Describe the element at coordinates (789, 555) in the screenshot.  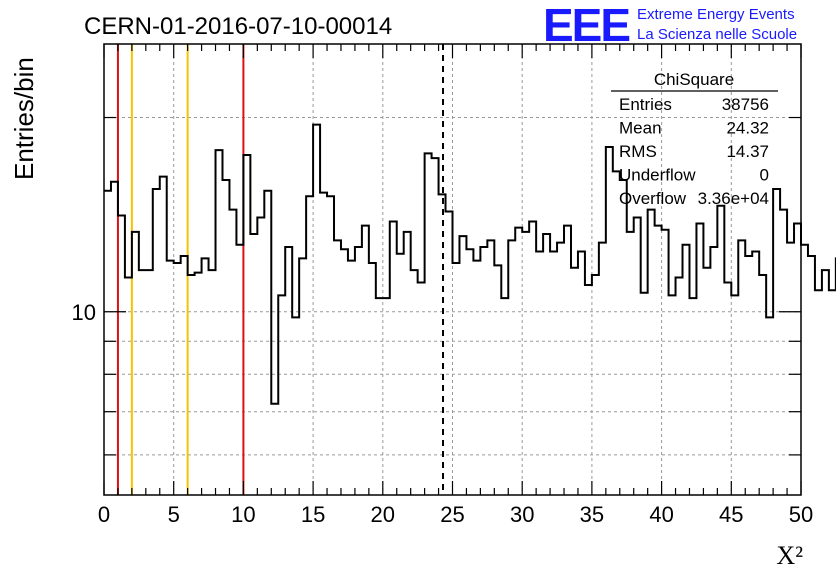
I see `x-axis-label: X²` at that location.